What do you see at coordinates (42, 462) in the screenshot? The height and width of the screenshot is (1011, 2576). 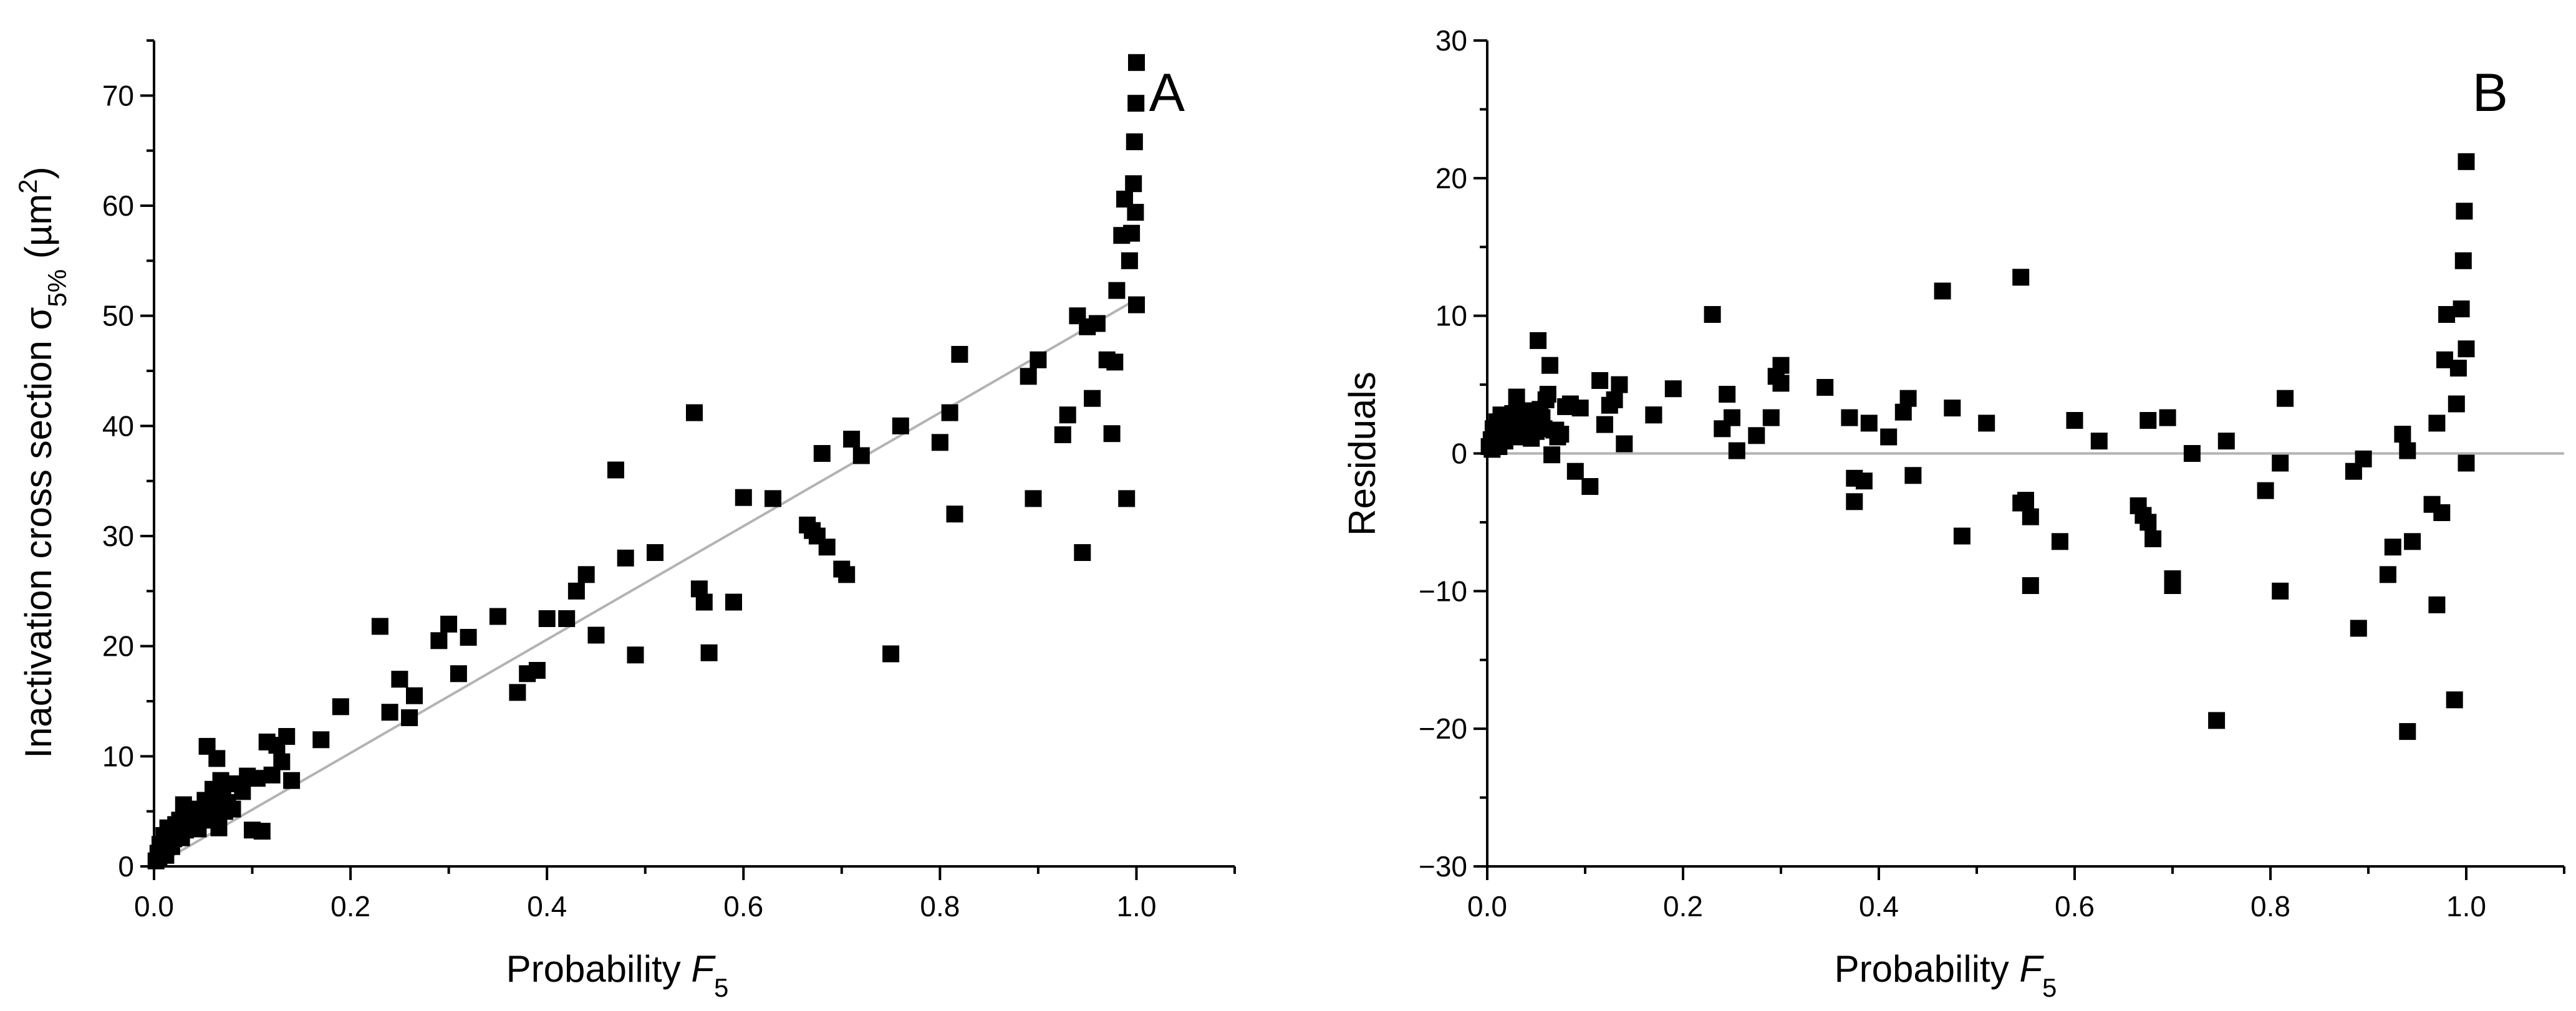 I see `panel-a-y-axis-title: Inactivation cross section σ5% (µm2)` at bounding box center [42, 462].